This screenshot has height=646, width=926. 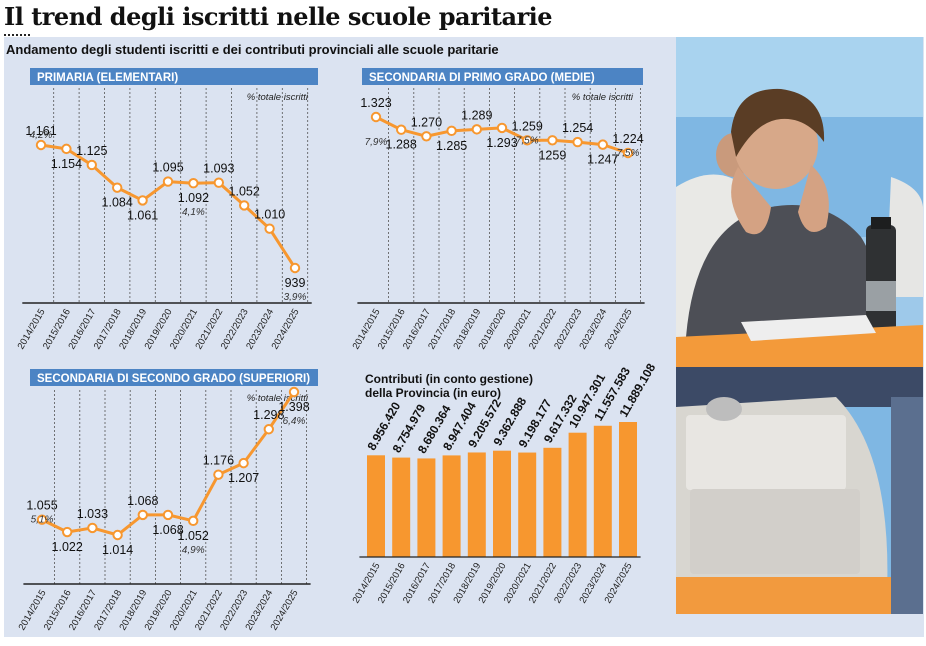 I want to click on data-label: 1.055, so click(x=41, y=506).